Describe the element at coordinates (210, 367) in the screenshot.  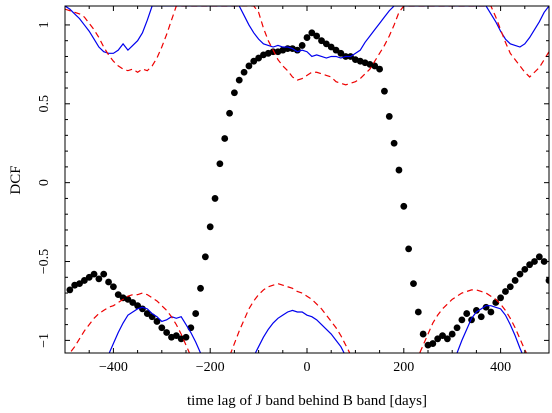
I see `x-tick-label: −200` at that location.